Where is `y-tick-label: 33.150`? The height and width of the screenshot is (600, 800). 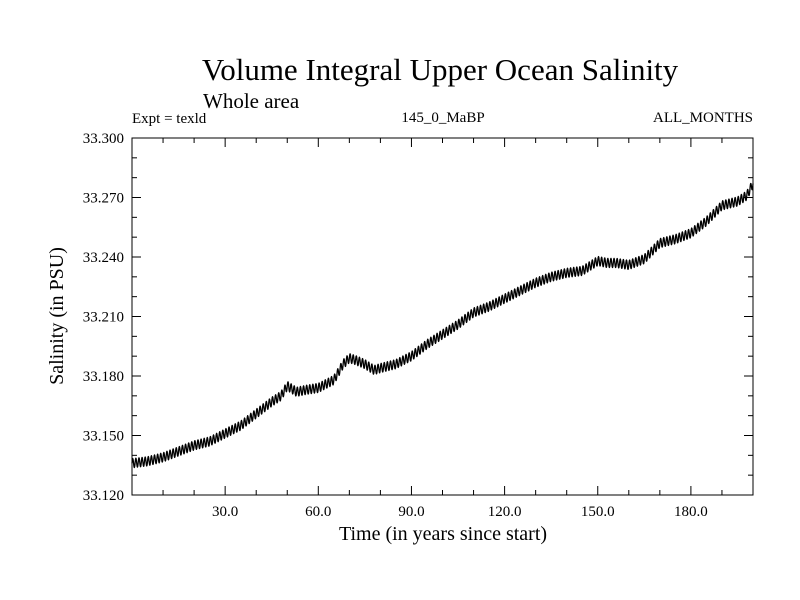
y-tick-label: 33.150 is located at coordinates (103, 437).